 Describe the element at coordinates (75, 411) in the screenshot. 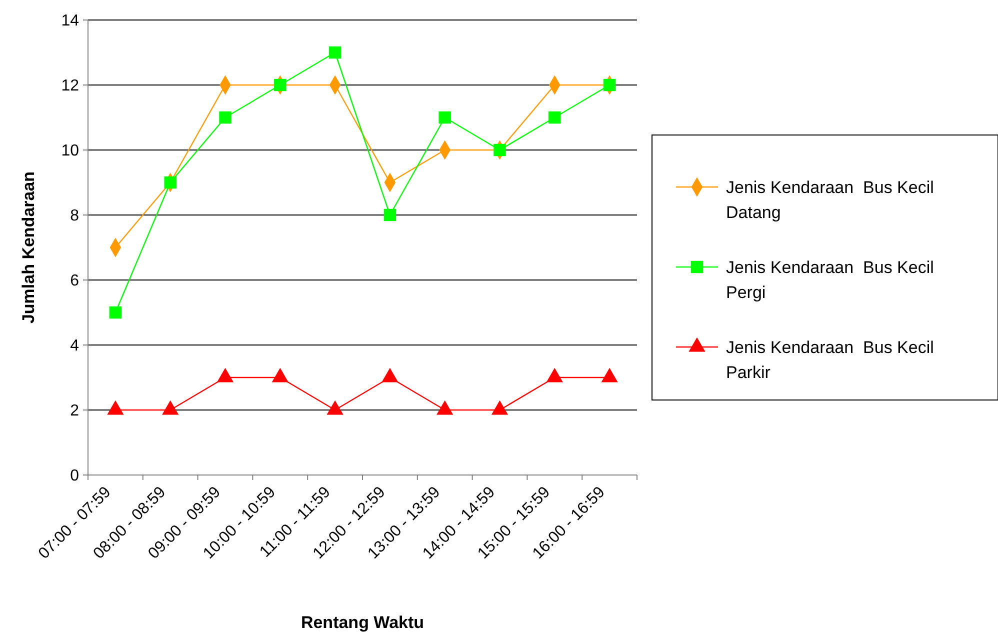

I see `y-tick-label: 2` at that location.